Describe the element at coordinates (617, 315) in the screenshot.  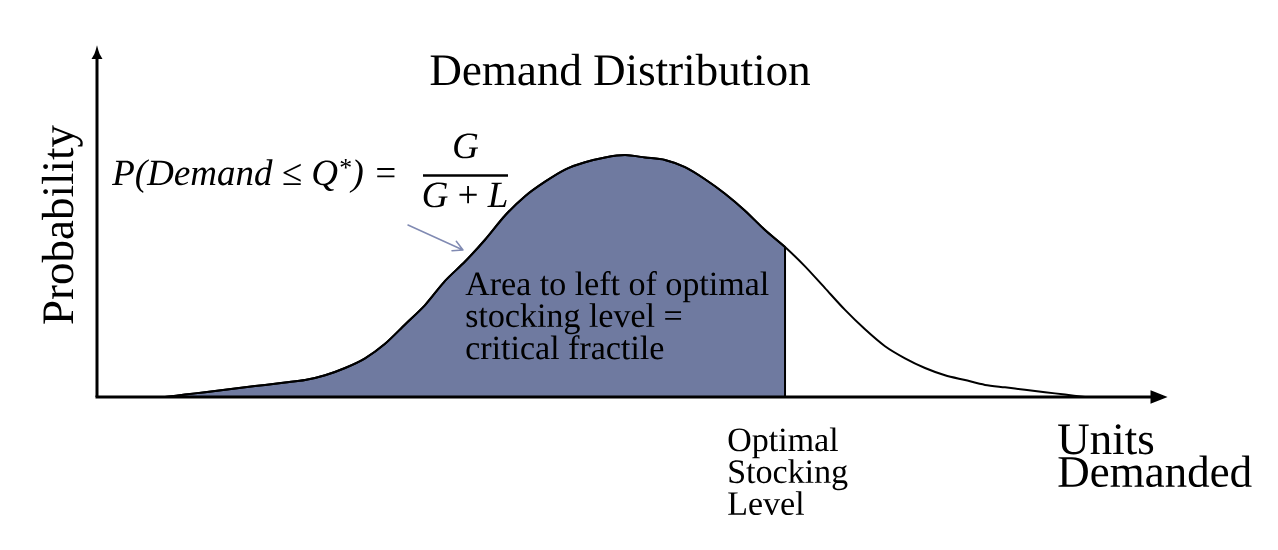
I see `annotation: Area to left of optimal stocking level = critical fractile` at that location.